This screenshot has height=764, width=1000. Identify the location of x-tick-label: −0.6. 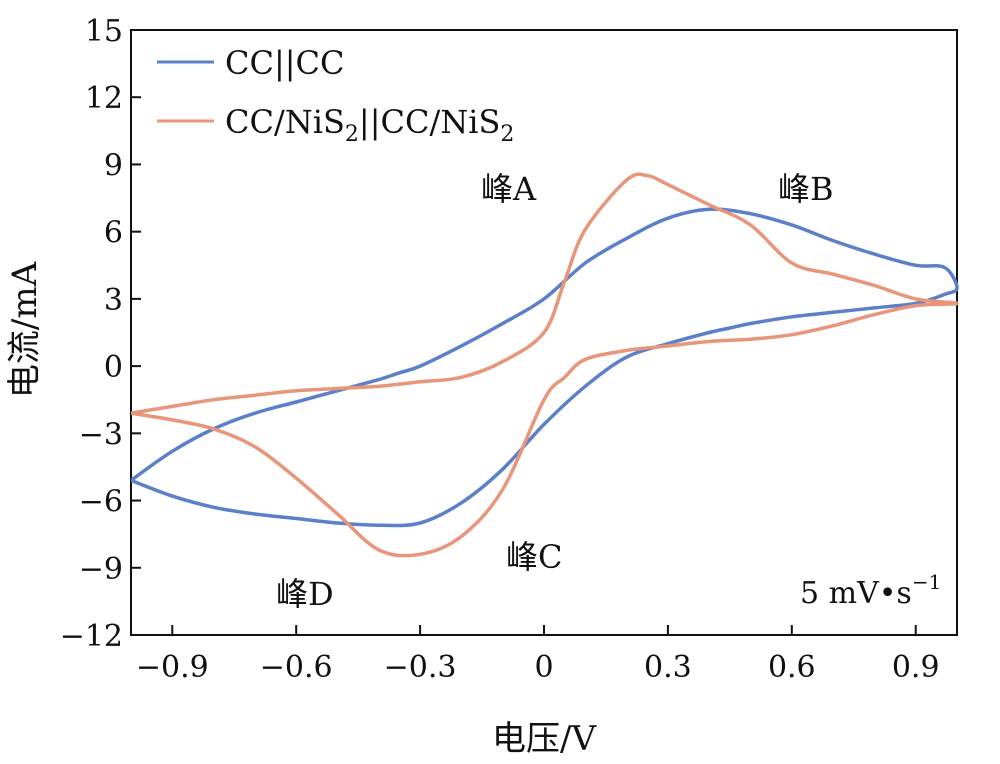
(296, 667).